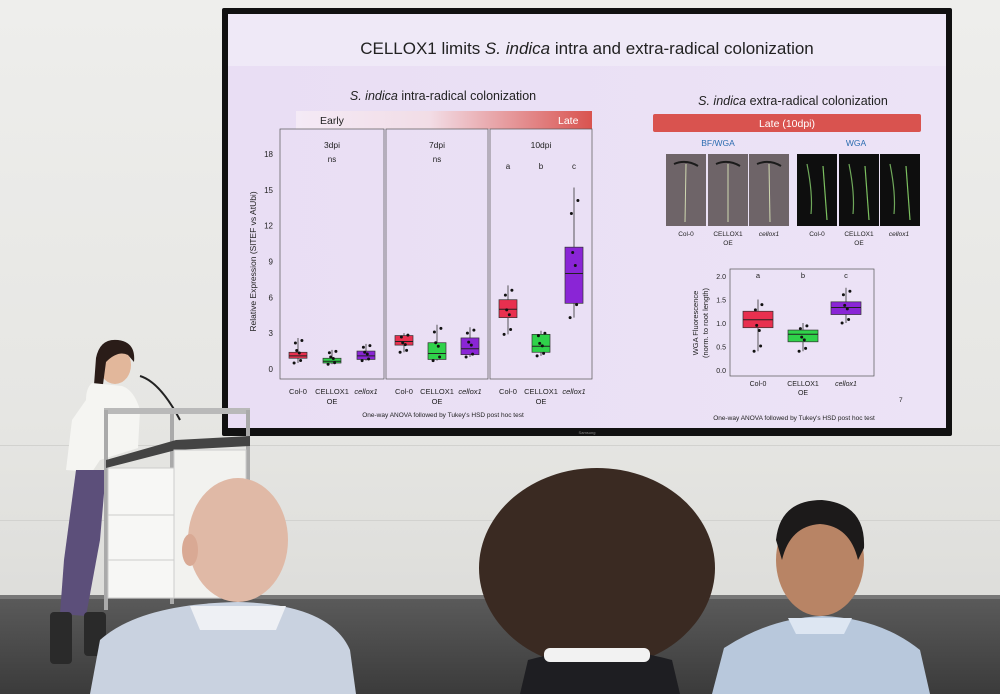  Describe the element at coordinates (859, 234) in the screenshot. I see `svg-text: CELLOX1` at that location.